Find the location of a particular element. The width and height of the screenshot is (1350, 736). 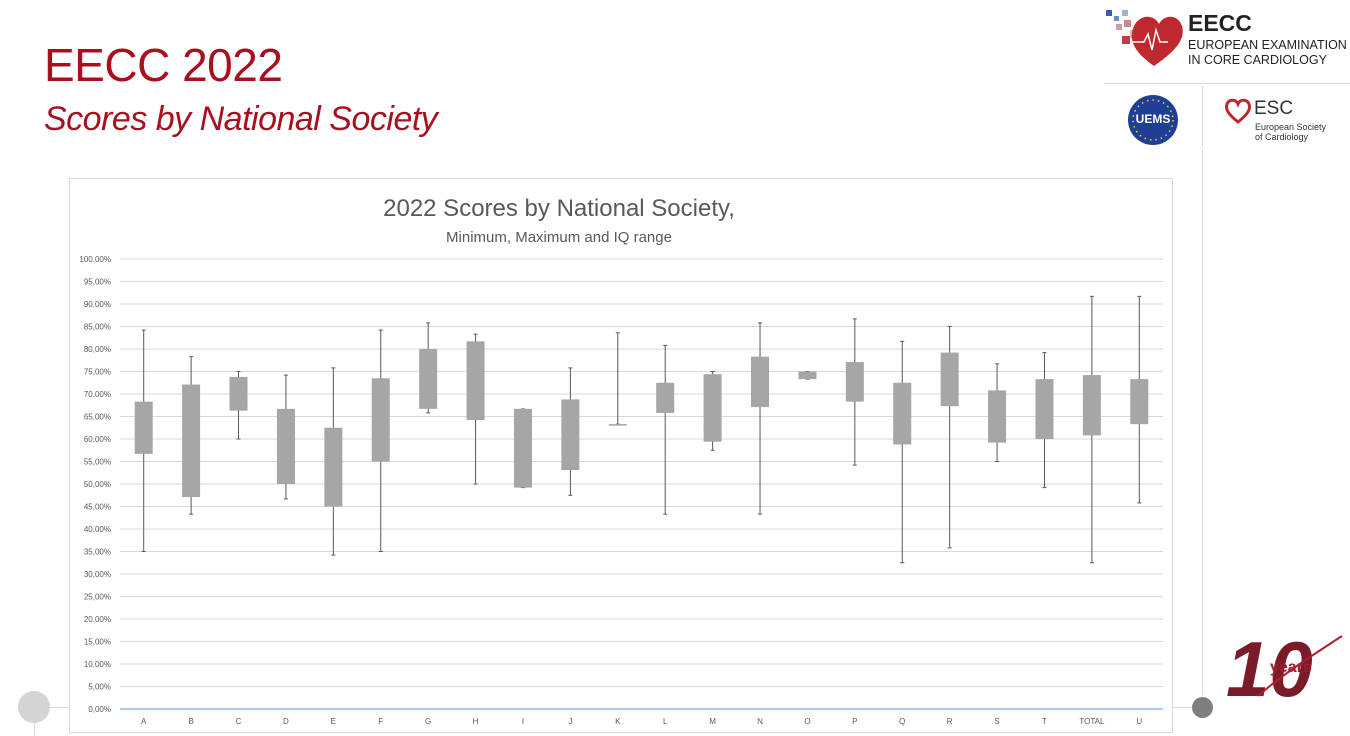

slide-subtitle: Scores by National Society is located at coordinates (241, 119).